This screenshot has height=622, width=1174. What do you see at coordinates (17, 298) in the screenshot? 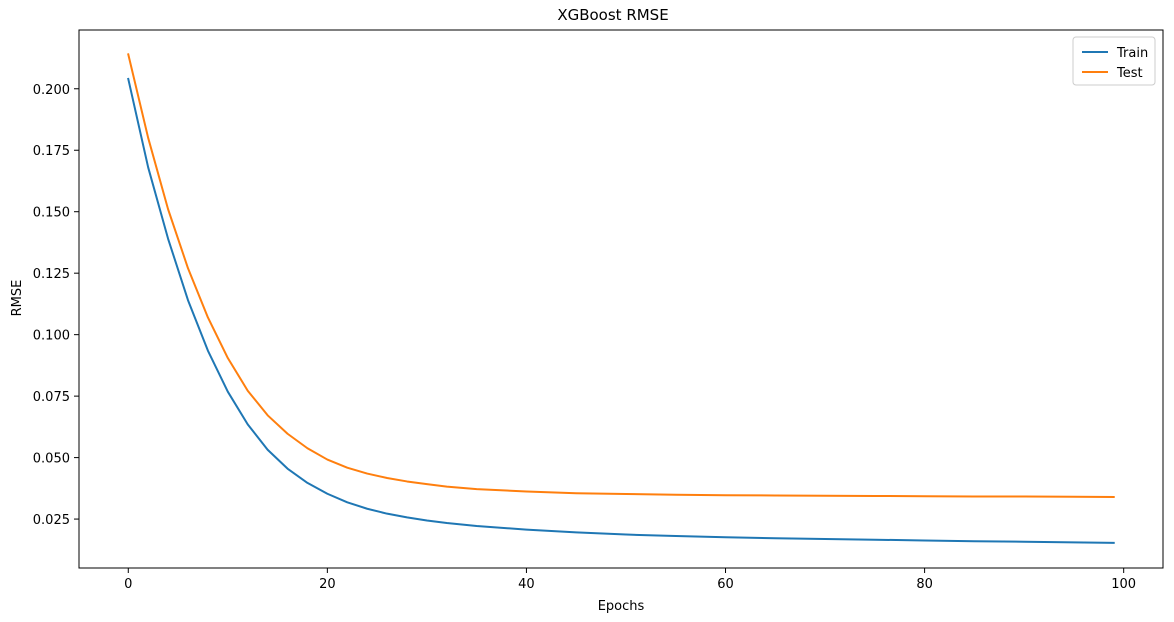
I see `y-axis-label: RMSE` at bounding box center [17, 298].